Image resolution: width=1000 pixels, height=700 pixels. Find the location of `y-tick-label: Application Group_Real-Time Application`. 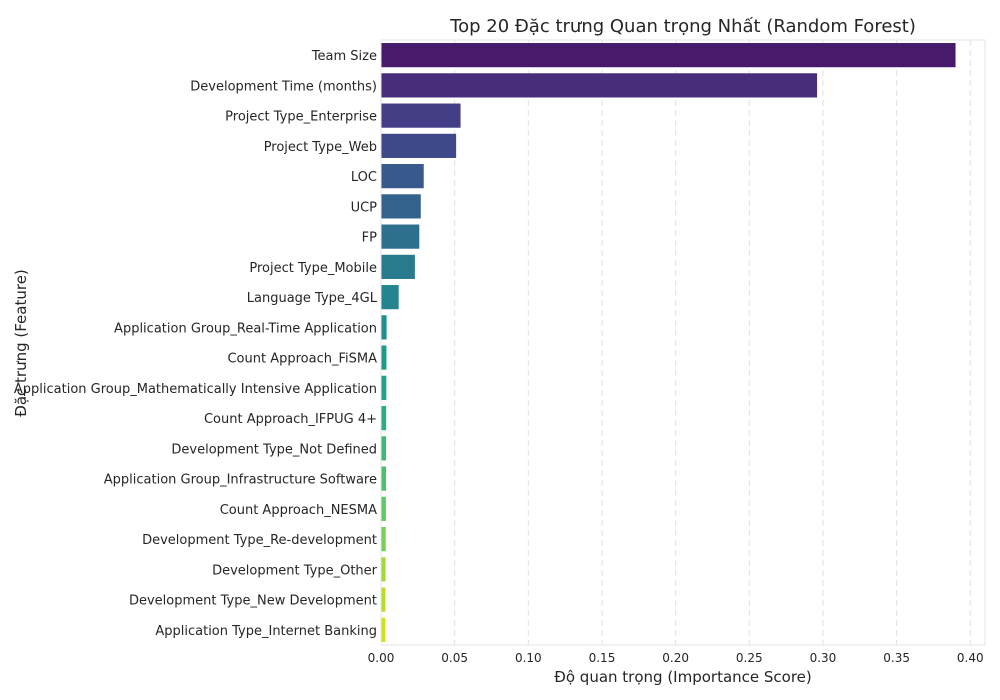

y-tick-label: Application Group_Real-Time Application is located at coordinates (245, 328).